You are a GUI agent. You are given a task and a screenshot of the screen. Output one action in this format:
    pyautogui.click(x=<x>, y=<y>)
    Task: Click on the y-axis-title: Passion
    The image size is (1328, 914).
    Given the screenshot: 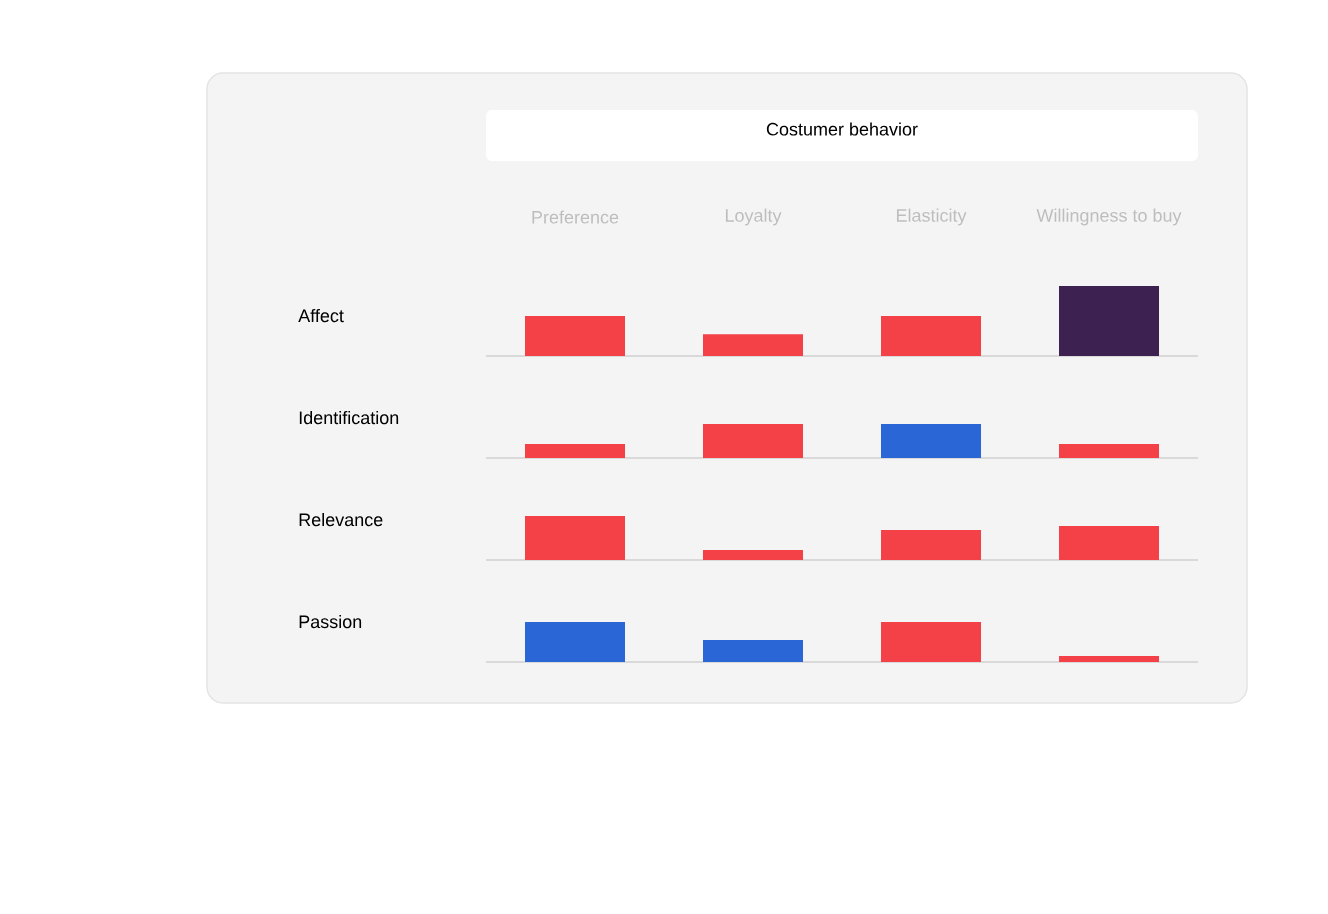 What is the action you would take?
    pyautogui.click(x=330, y=621)
    